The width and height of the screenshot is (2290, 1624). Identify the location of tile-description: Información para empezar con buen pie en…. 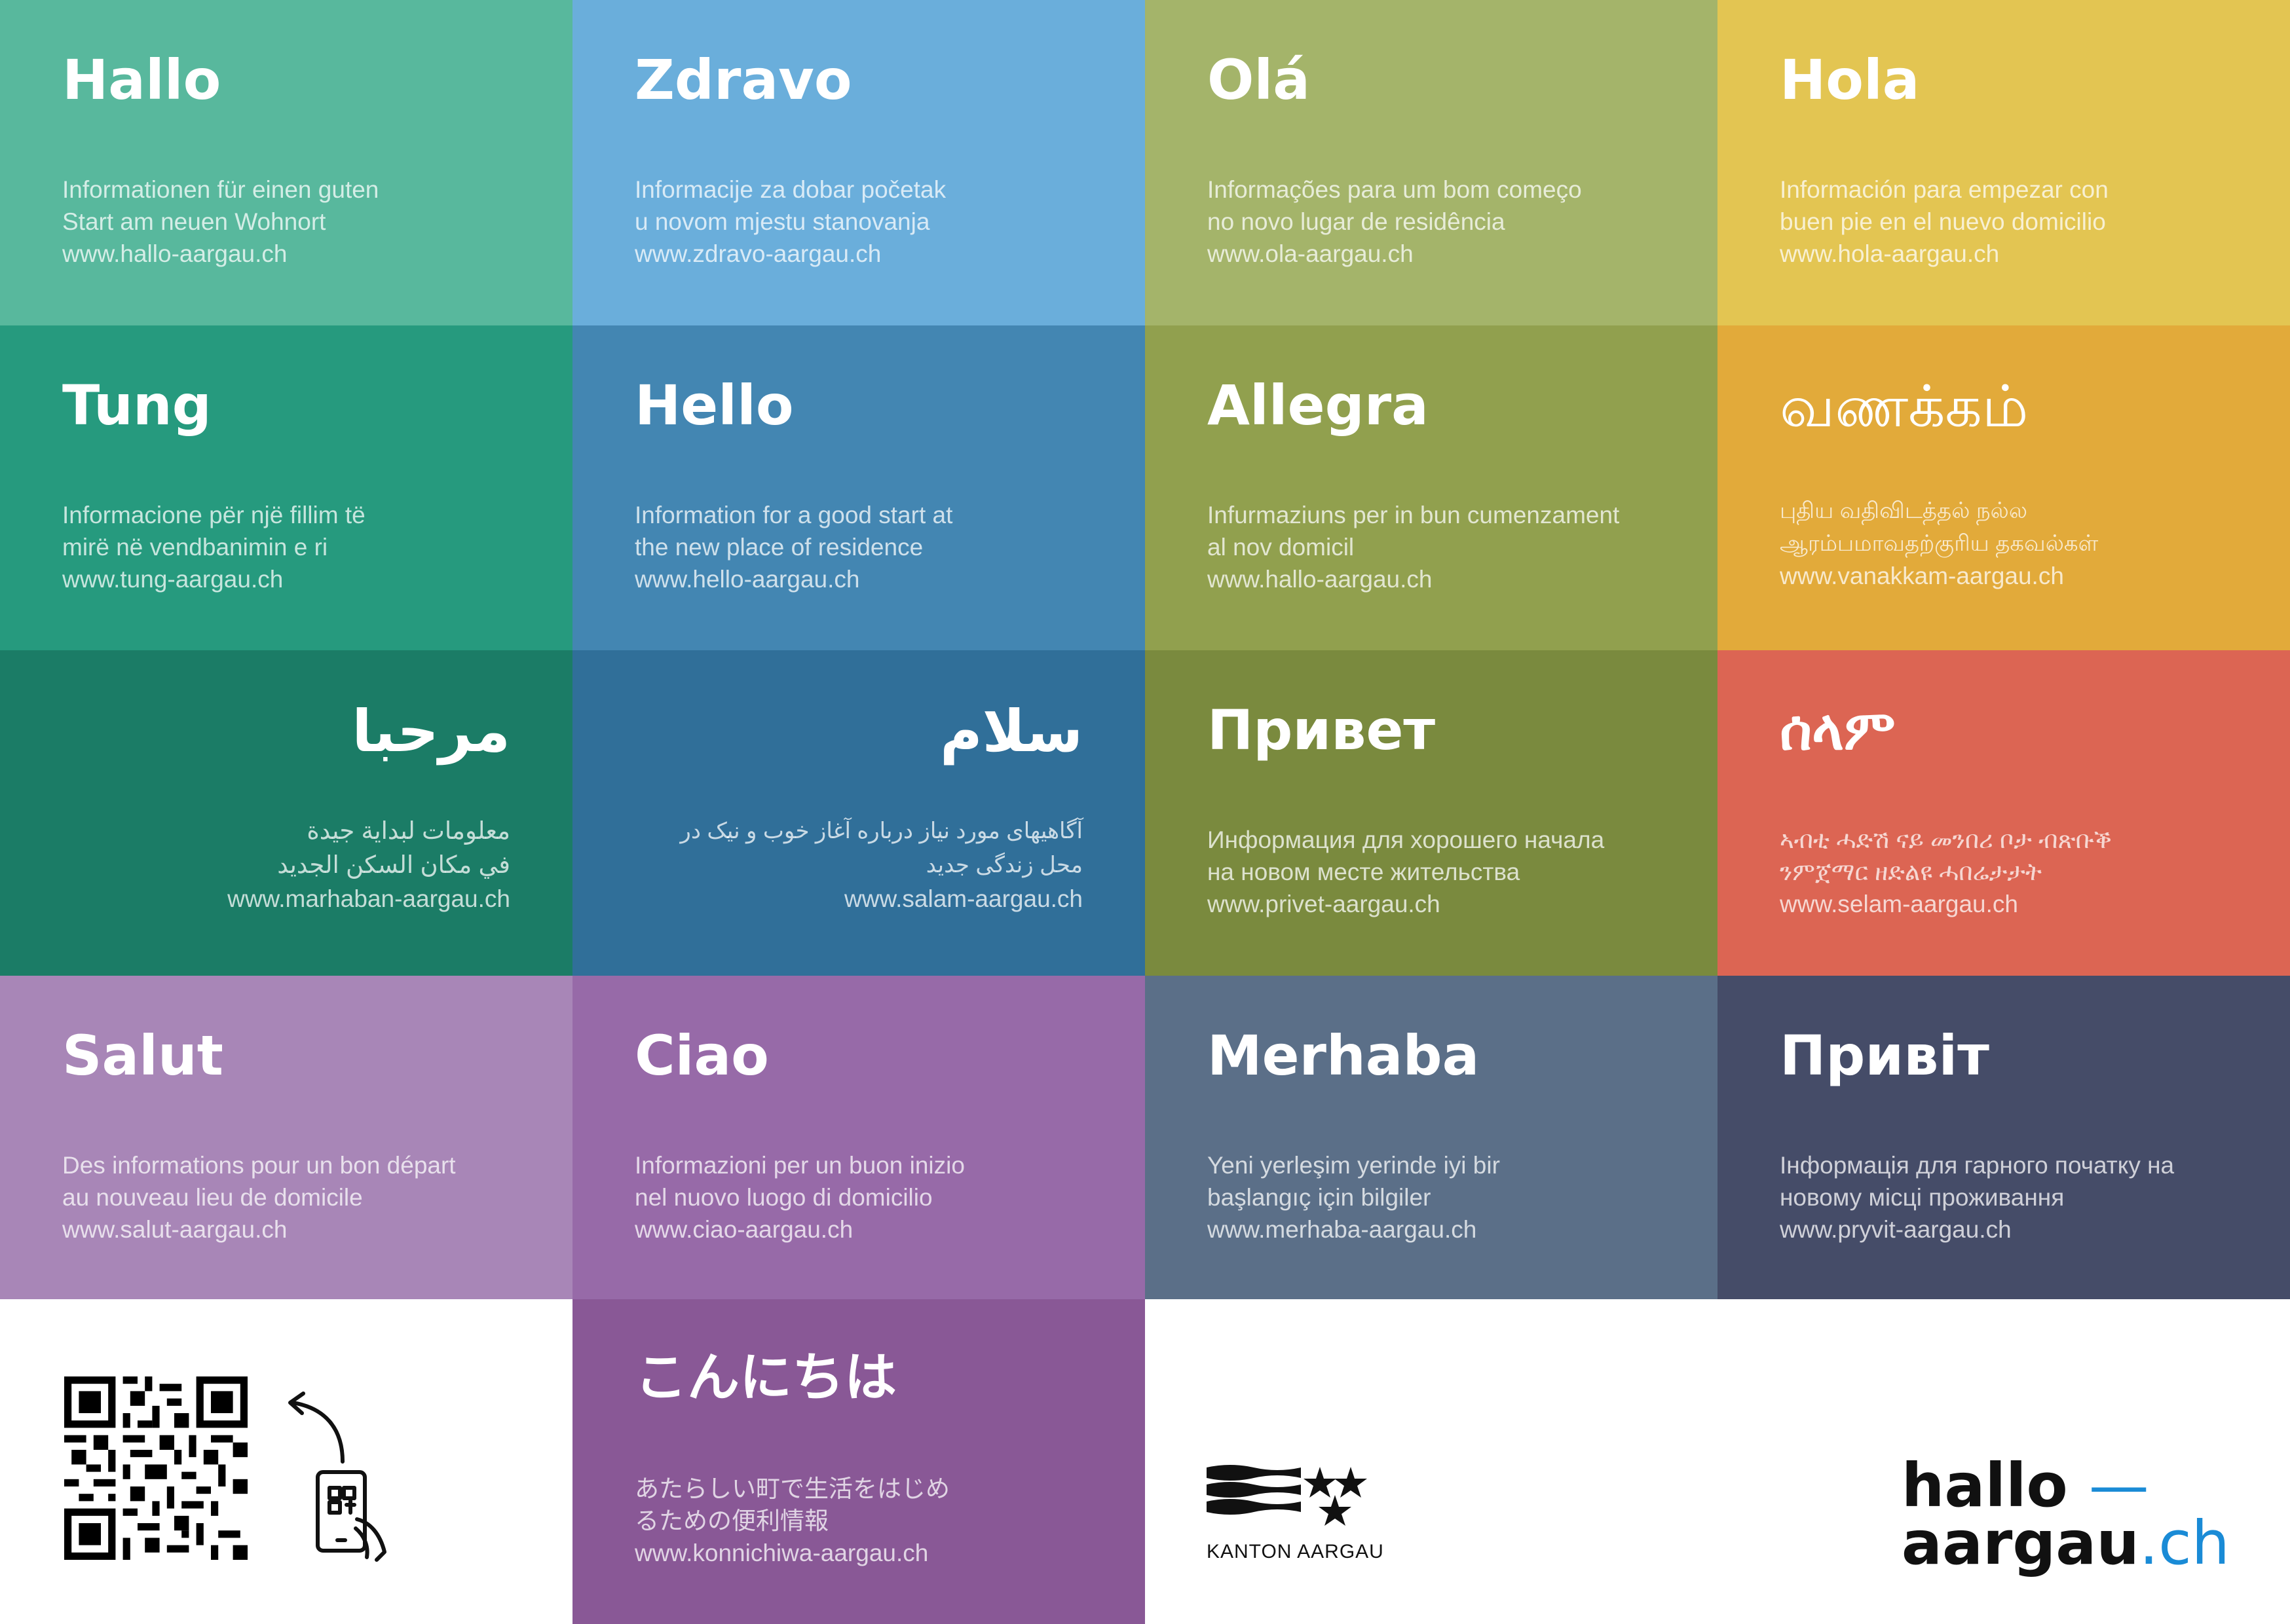
(2004, 222).